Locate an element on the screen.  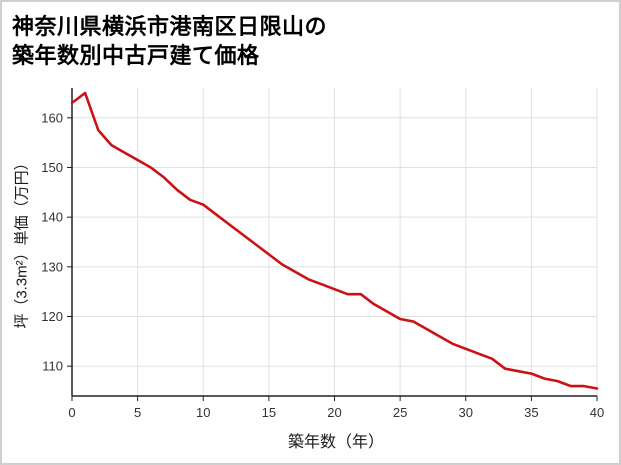
x-tick-label: 5 is located at coordinates (137, 412).